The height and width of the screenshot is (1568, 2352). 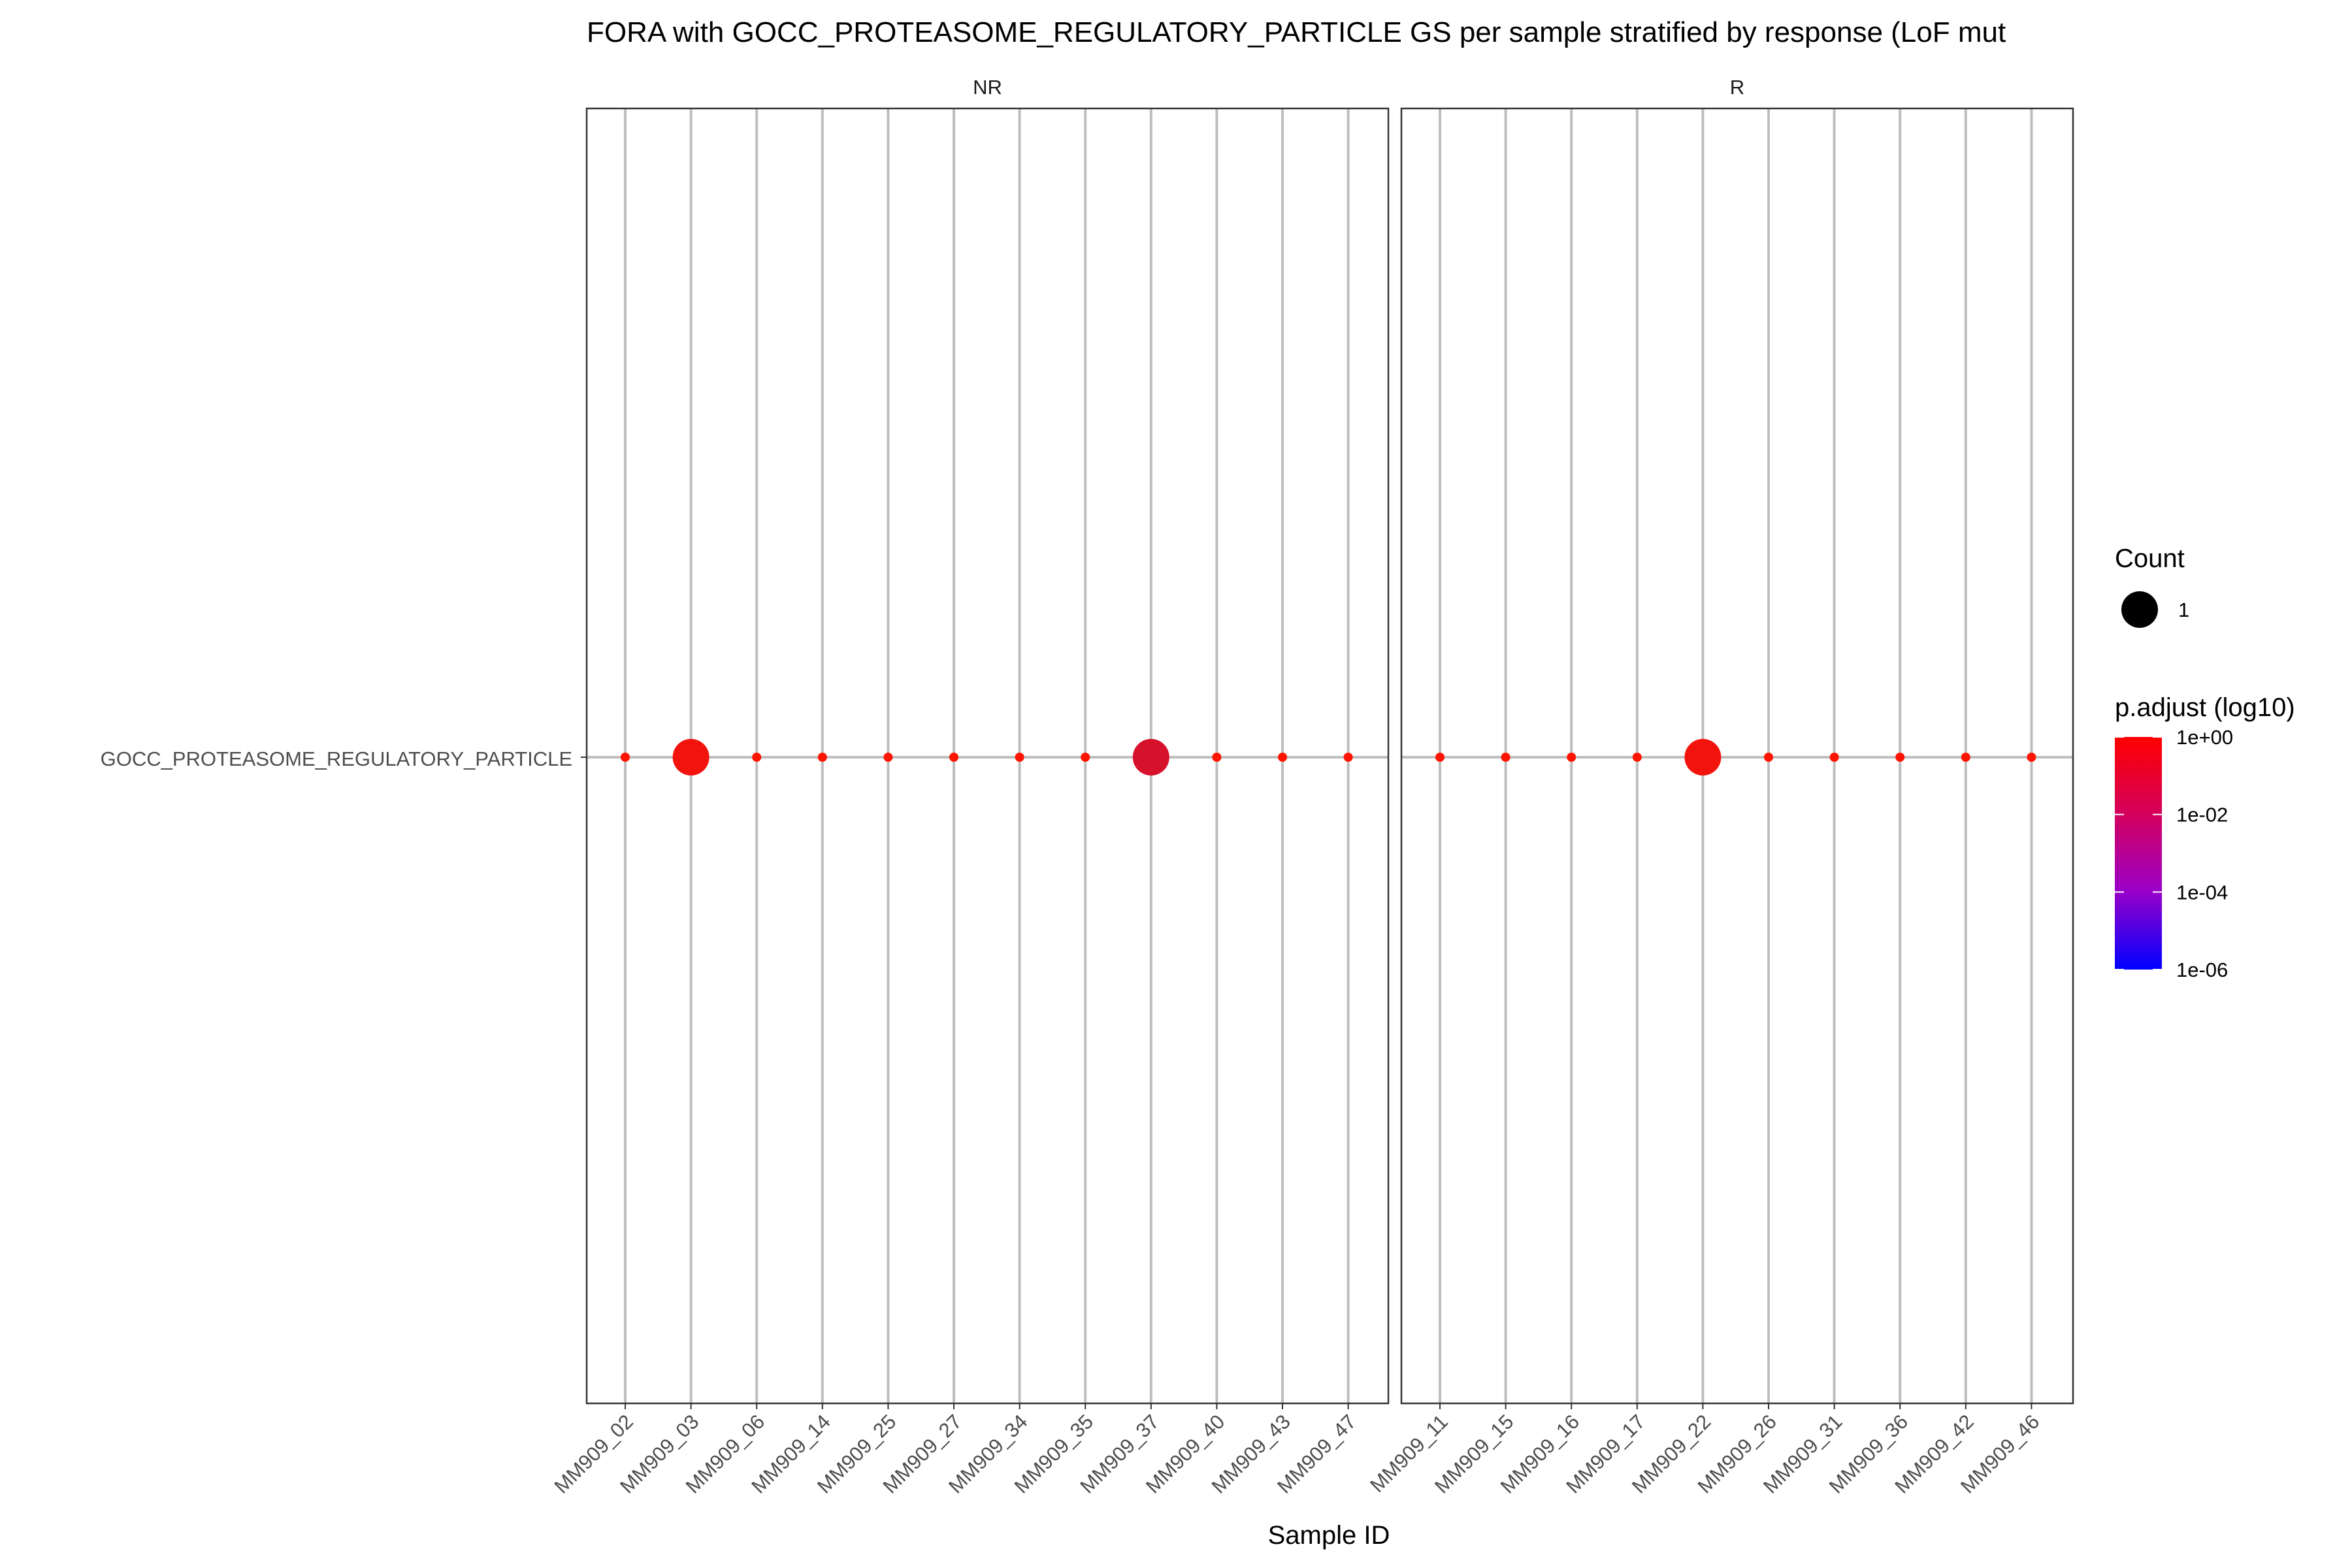 I want to click on legend-colorbar-ticks: 1e+00 1e-02 1e-04 1e-06, so click(x=2174, y=853).